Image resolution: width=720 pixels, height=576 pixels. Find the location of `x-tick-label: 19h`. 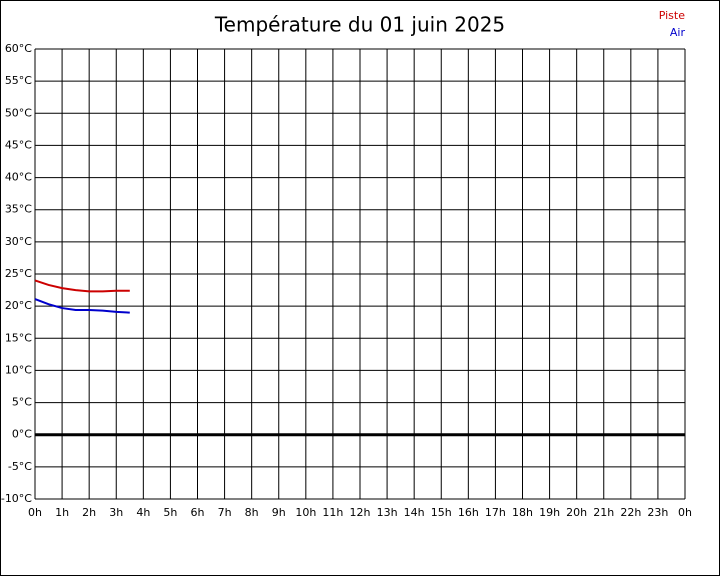

x-tick-label: 19h is located at coordinates (549, 512).